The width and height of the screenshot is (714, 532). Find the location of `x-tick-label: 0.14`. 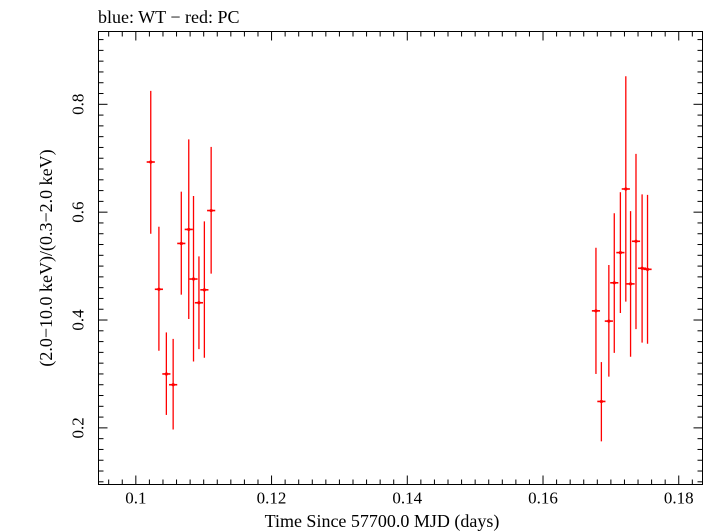

x-tick-label: 0.14 is located at coordinates (407, 498).